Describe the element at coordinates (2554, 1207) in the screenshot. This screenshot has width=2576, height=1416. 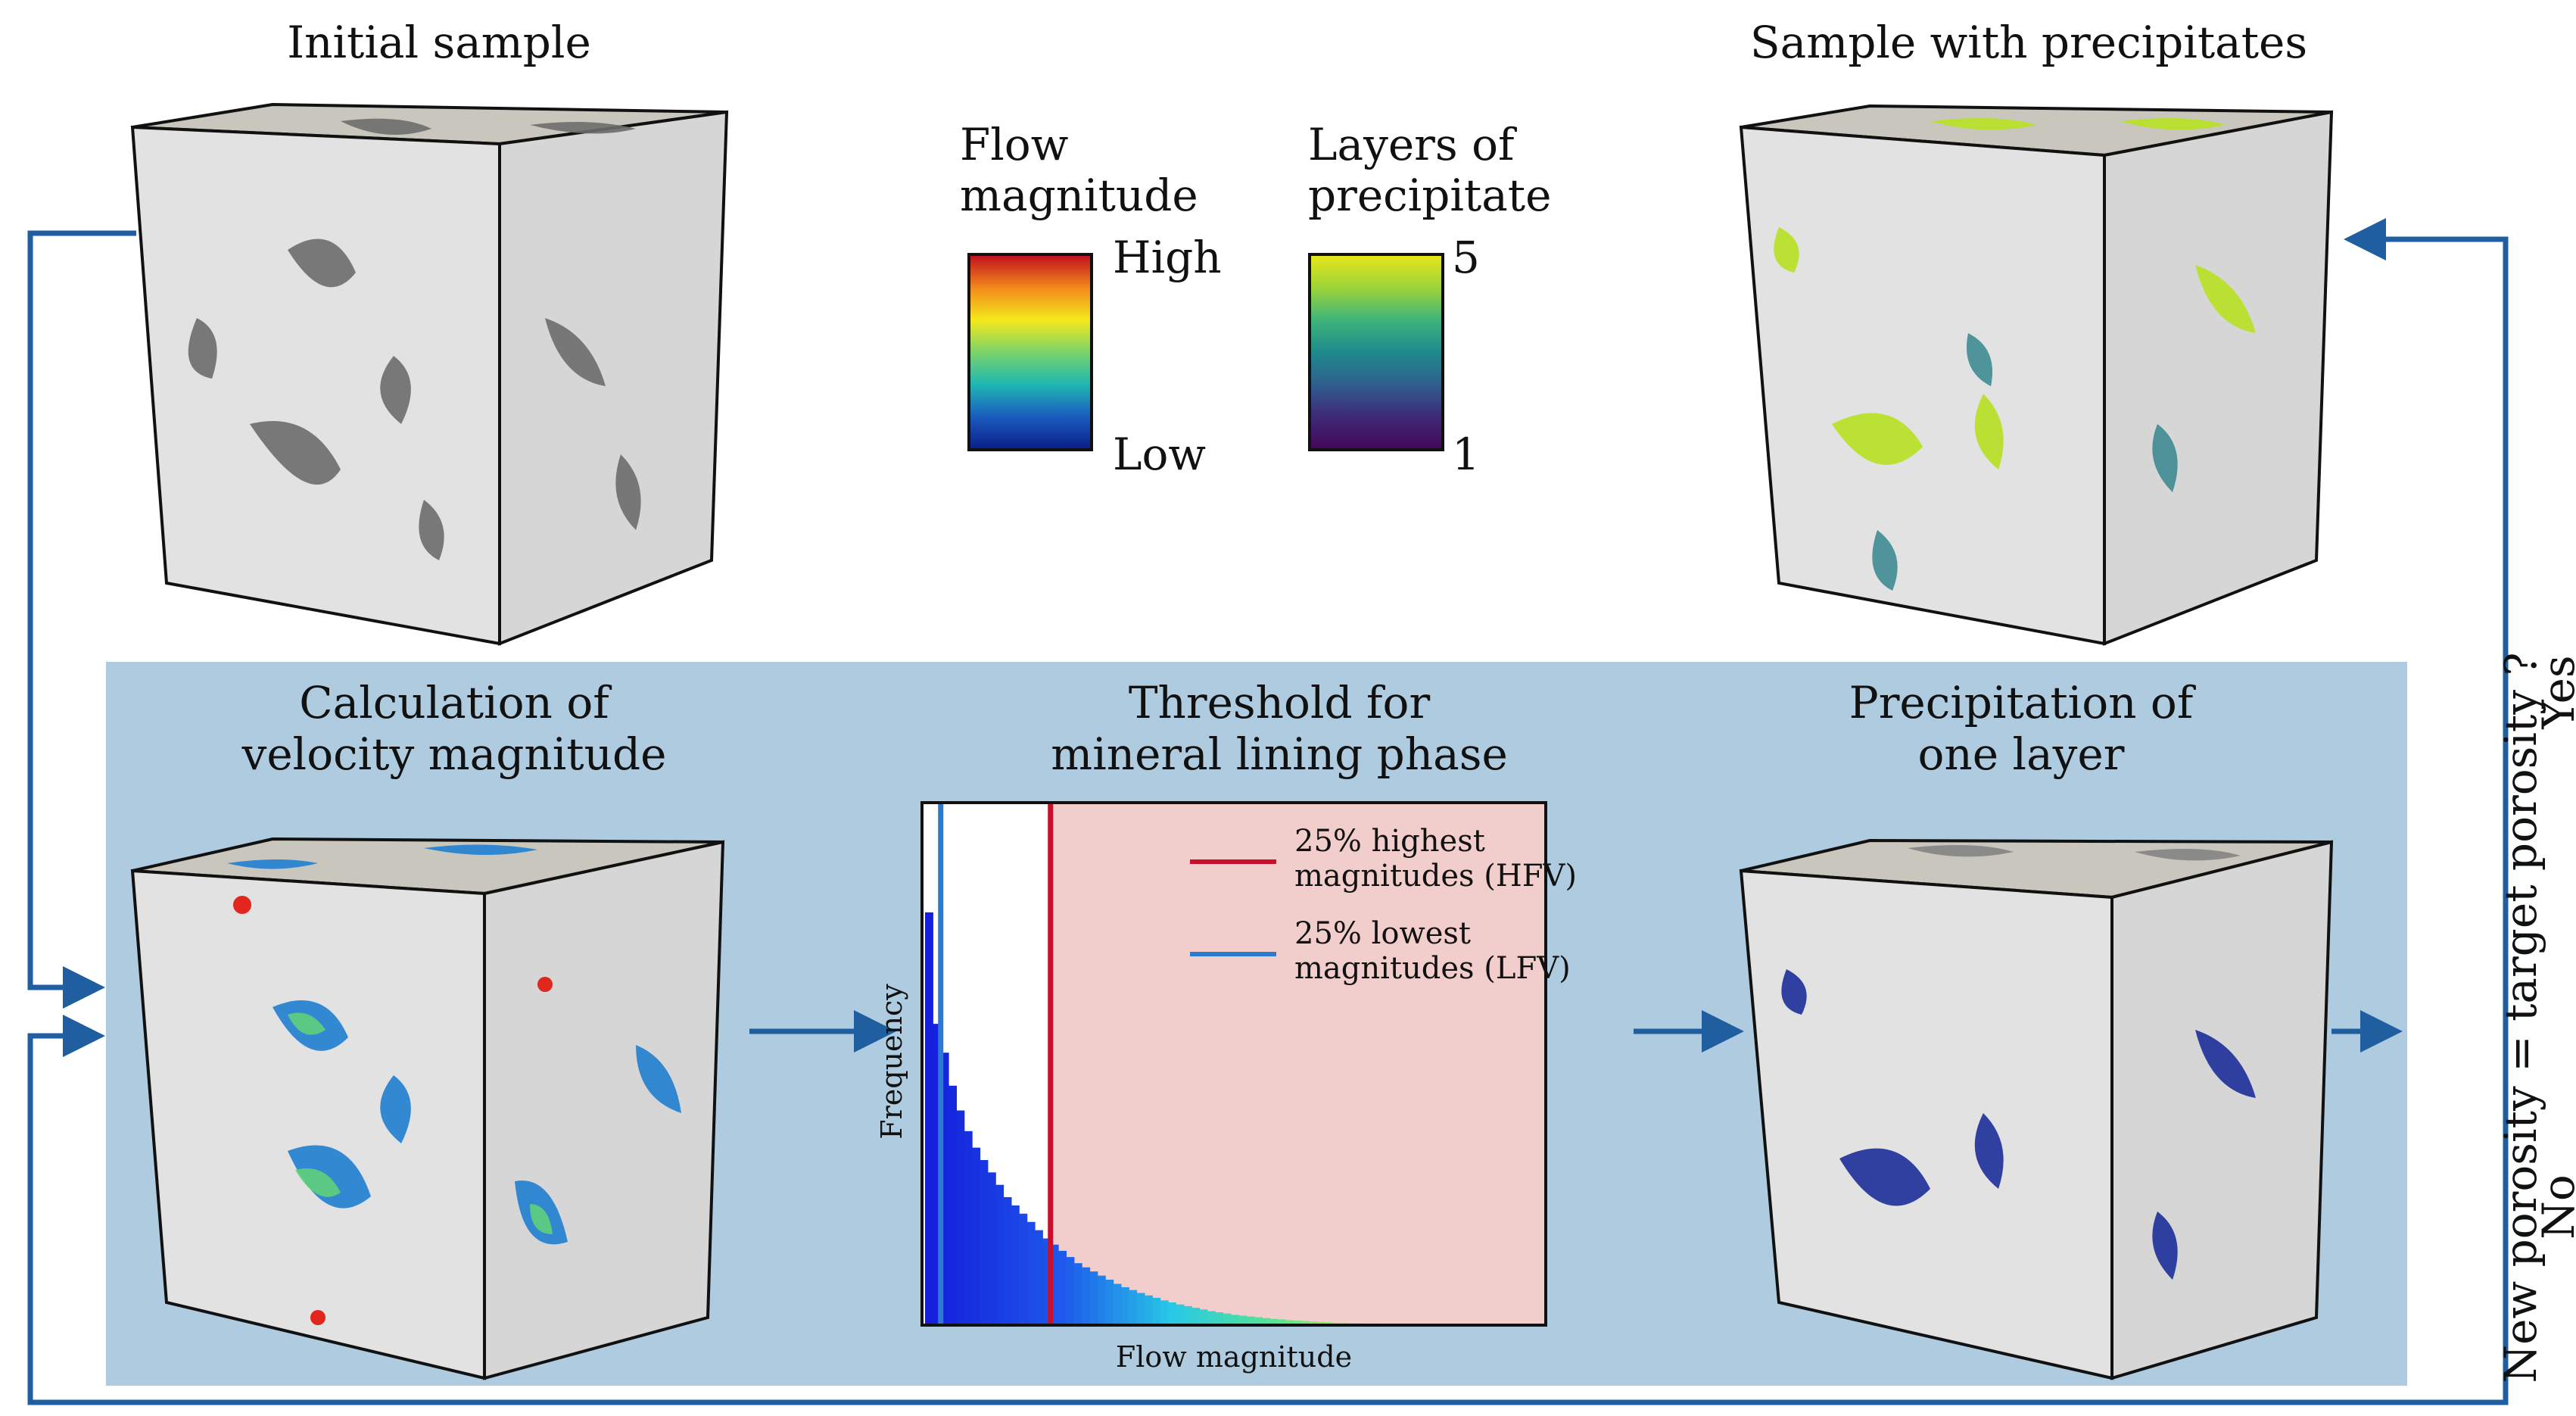
I see `decision-no: No` at that location.